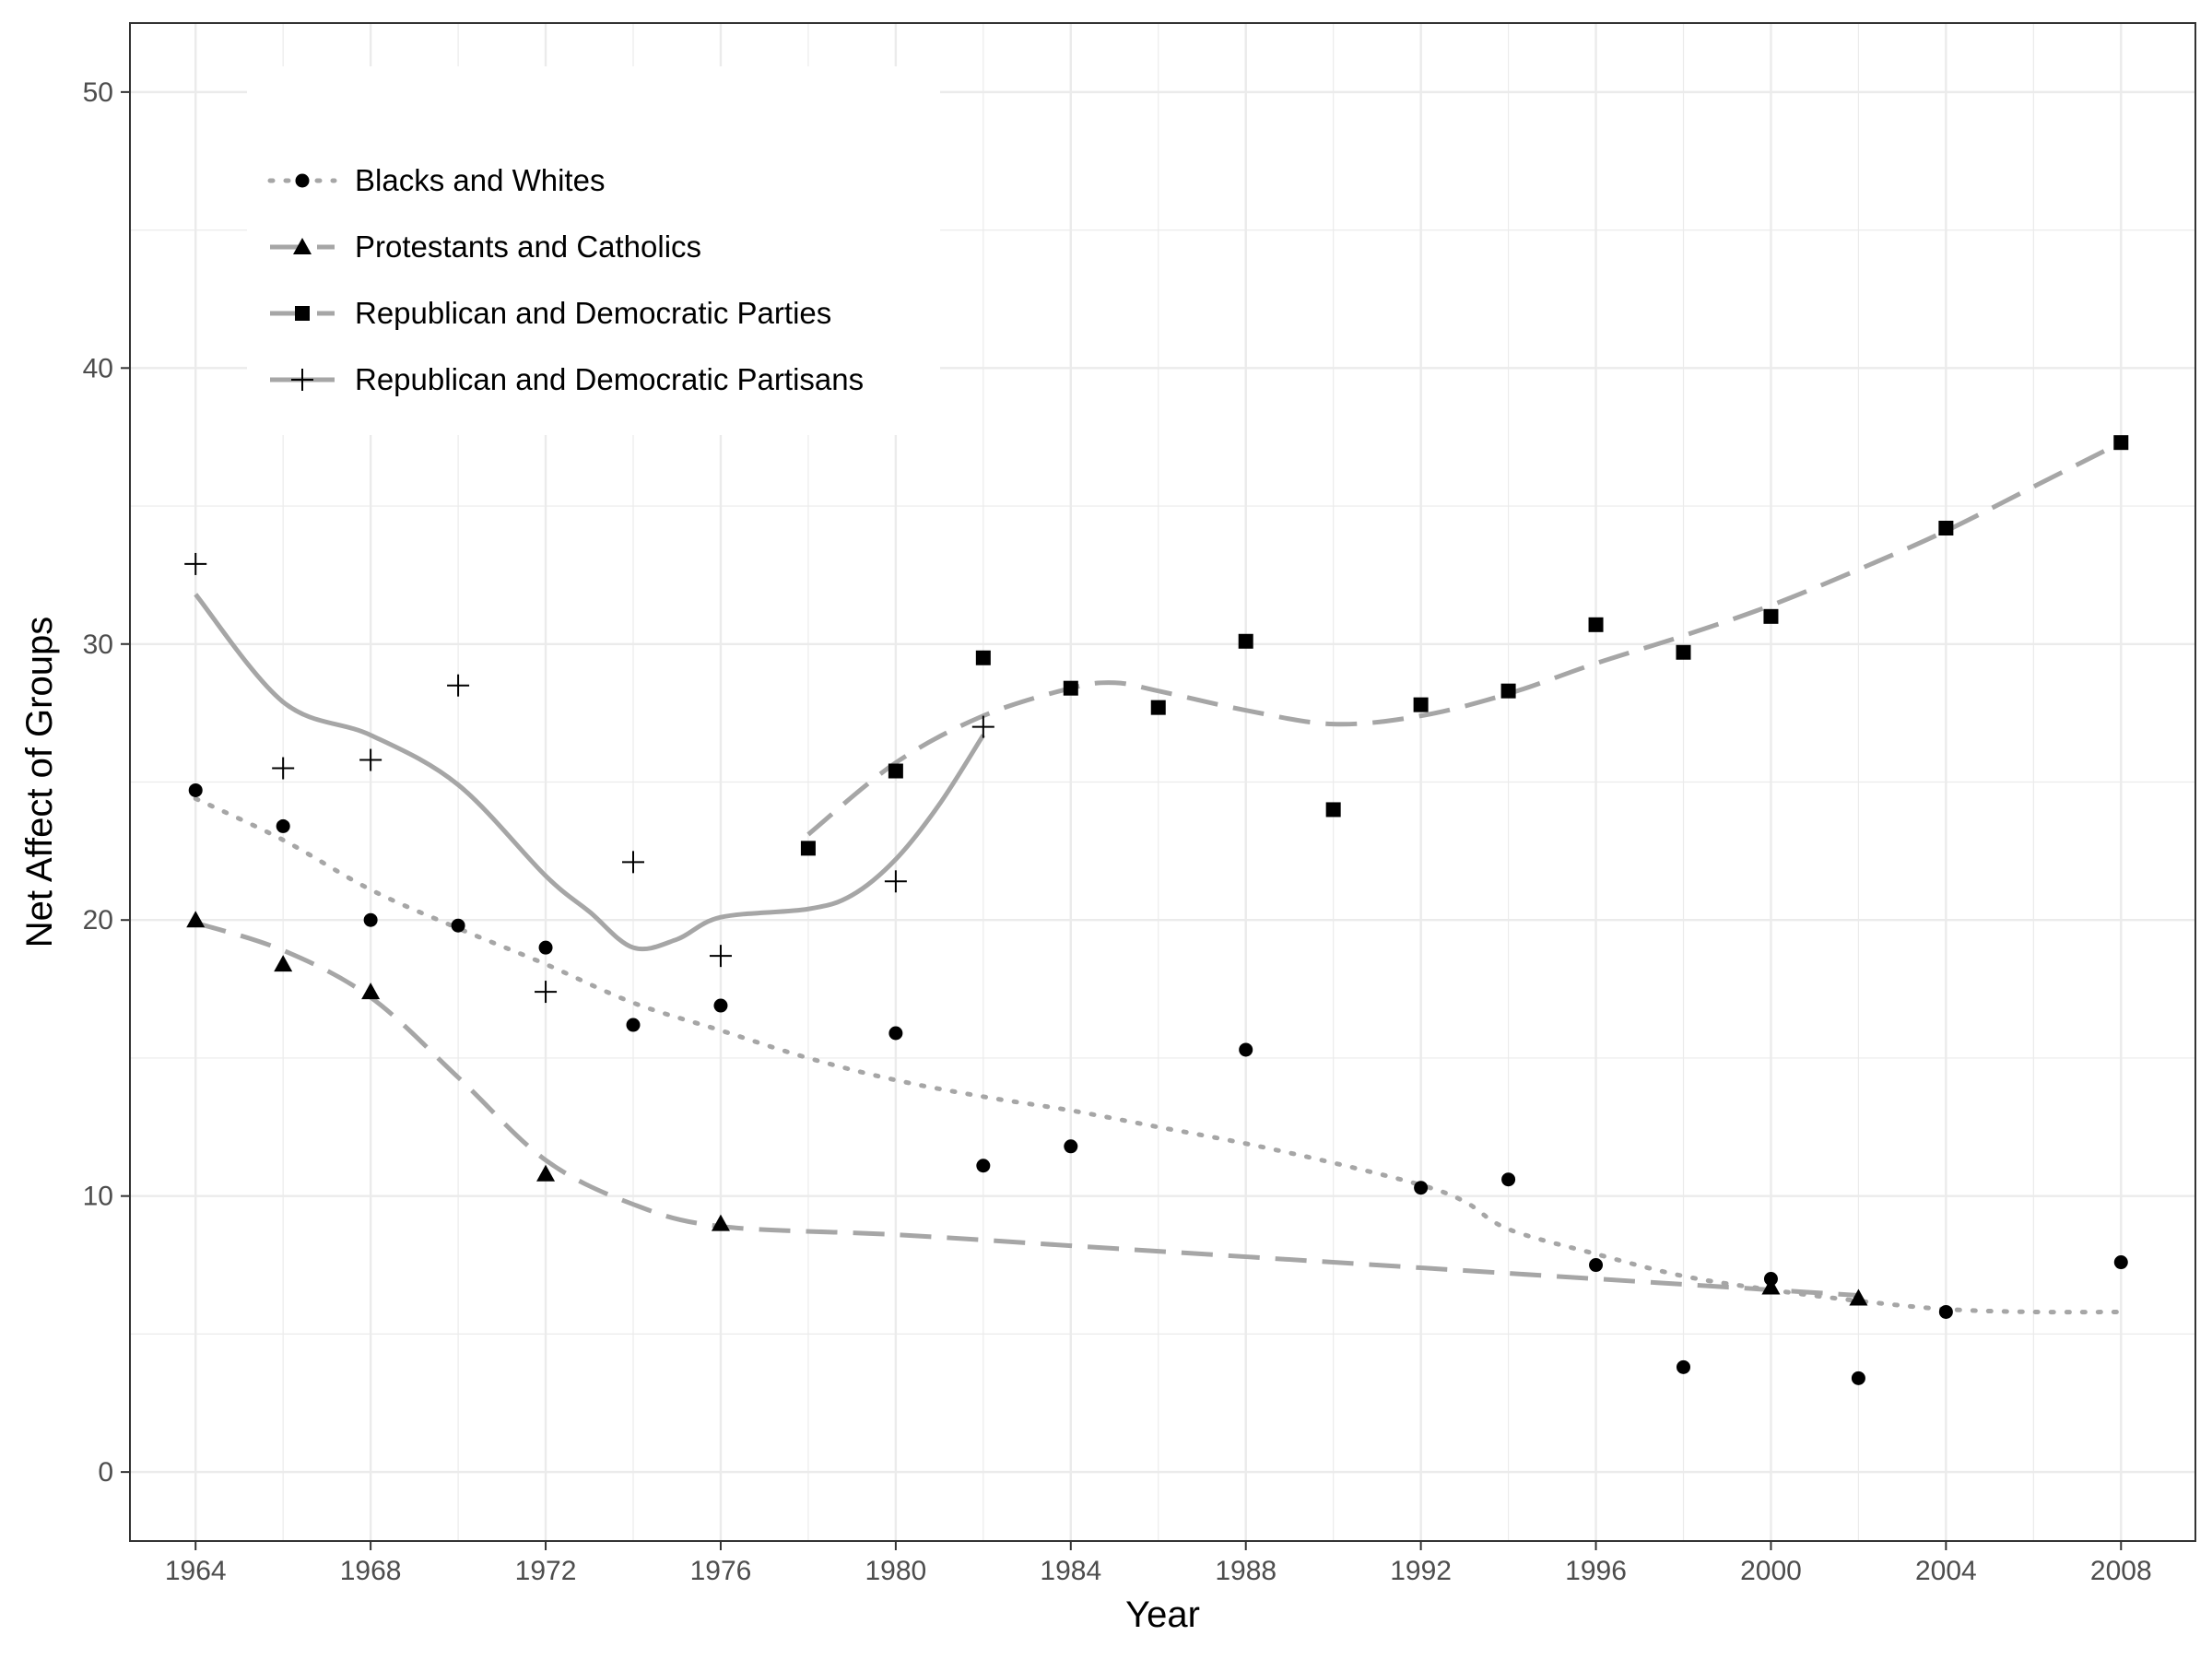 This screenshot has width=2212, height=1659. What do you see at coordinates (721, 1571) in the screenshot?
I see `x-tick-label: 1976` at bounding box center [721, 1571].